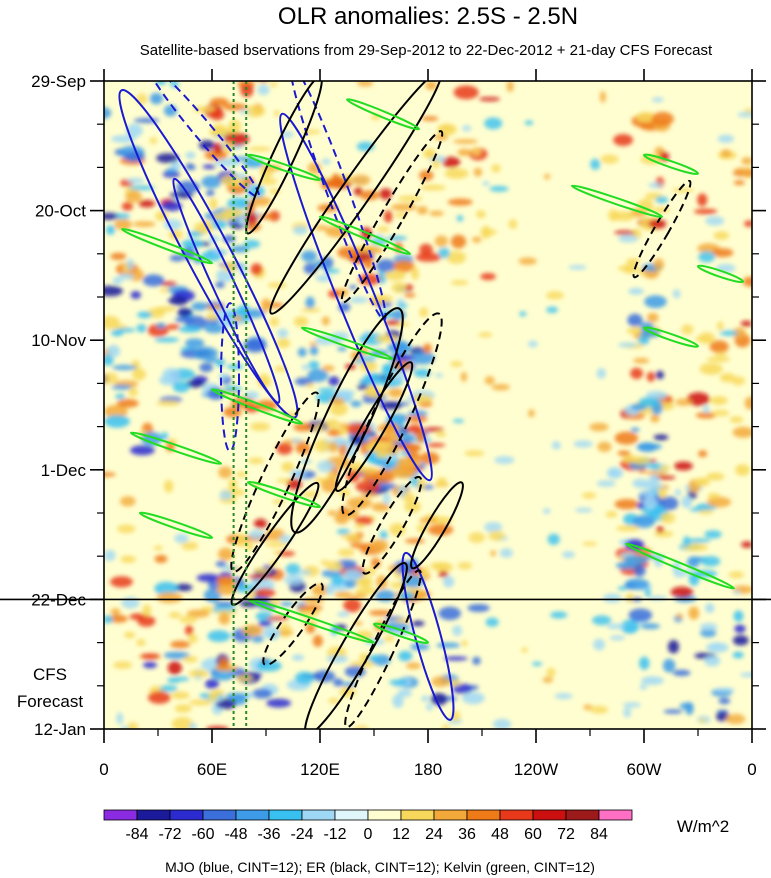 The width and height of the screenshot is (771, 878). I want to click on chart-title: OLR anomalies: 2.5S - 2.5N, so click(428, 16).